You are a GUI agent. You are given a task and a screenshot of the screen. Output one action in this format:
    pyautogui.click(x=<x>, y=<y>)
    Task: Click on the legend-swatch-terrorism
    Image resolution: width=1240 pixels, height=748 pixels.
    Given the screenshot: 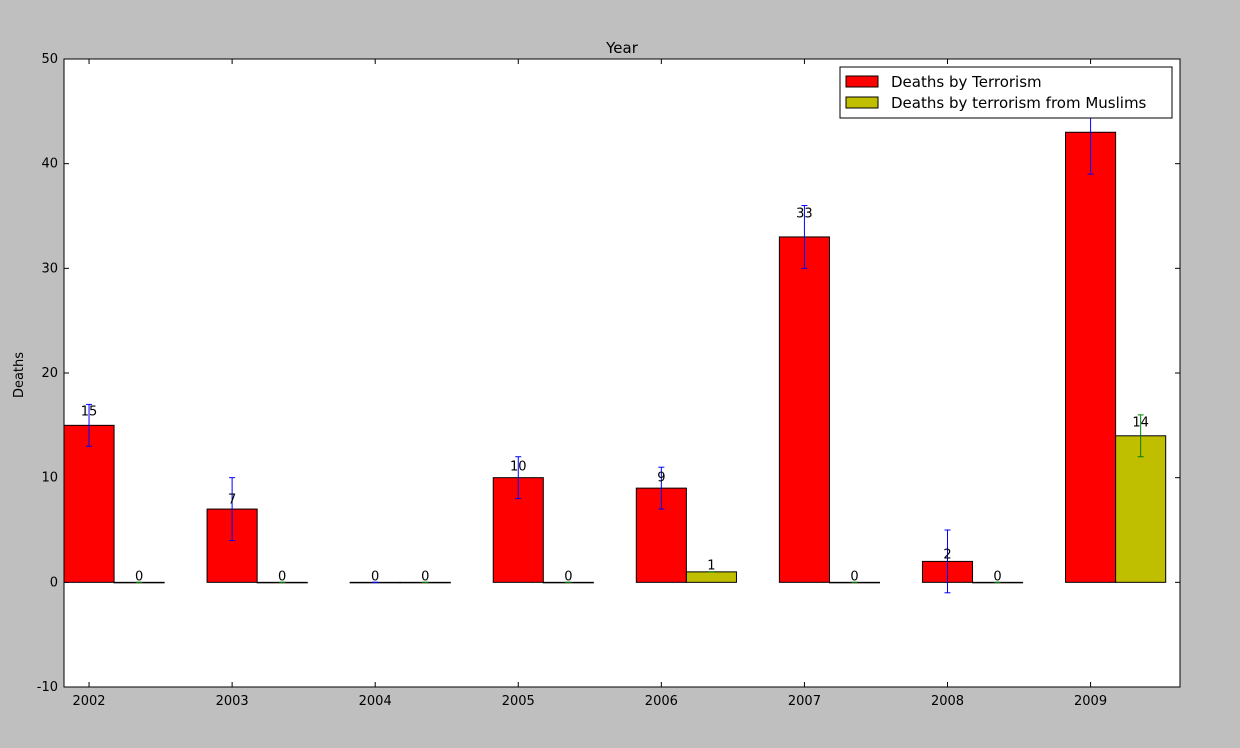 What is the action you would take?
    pyautogui.click(x=862, y=81)
    